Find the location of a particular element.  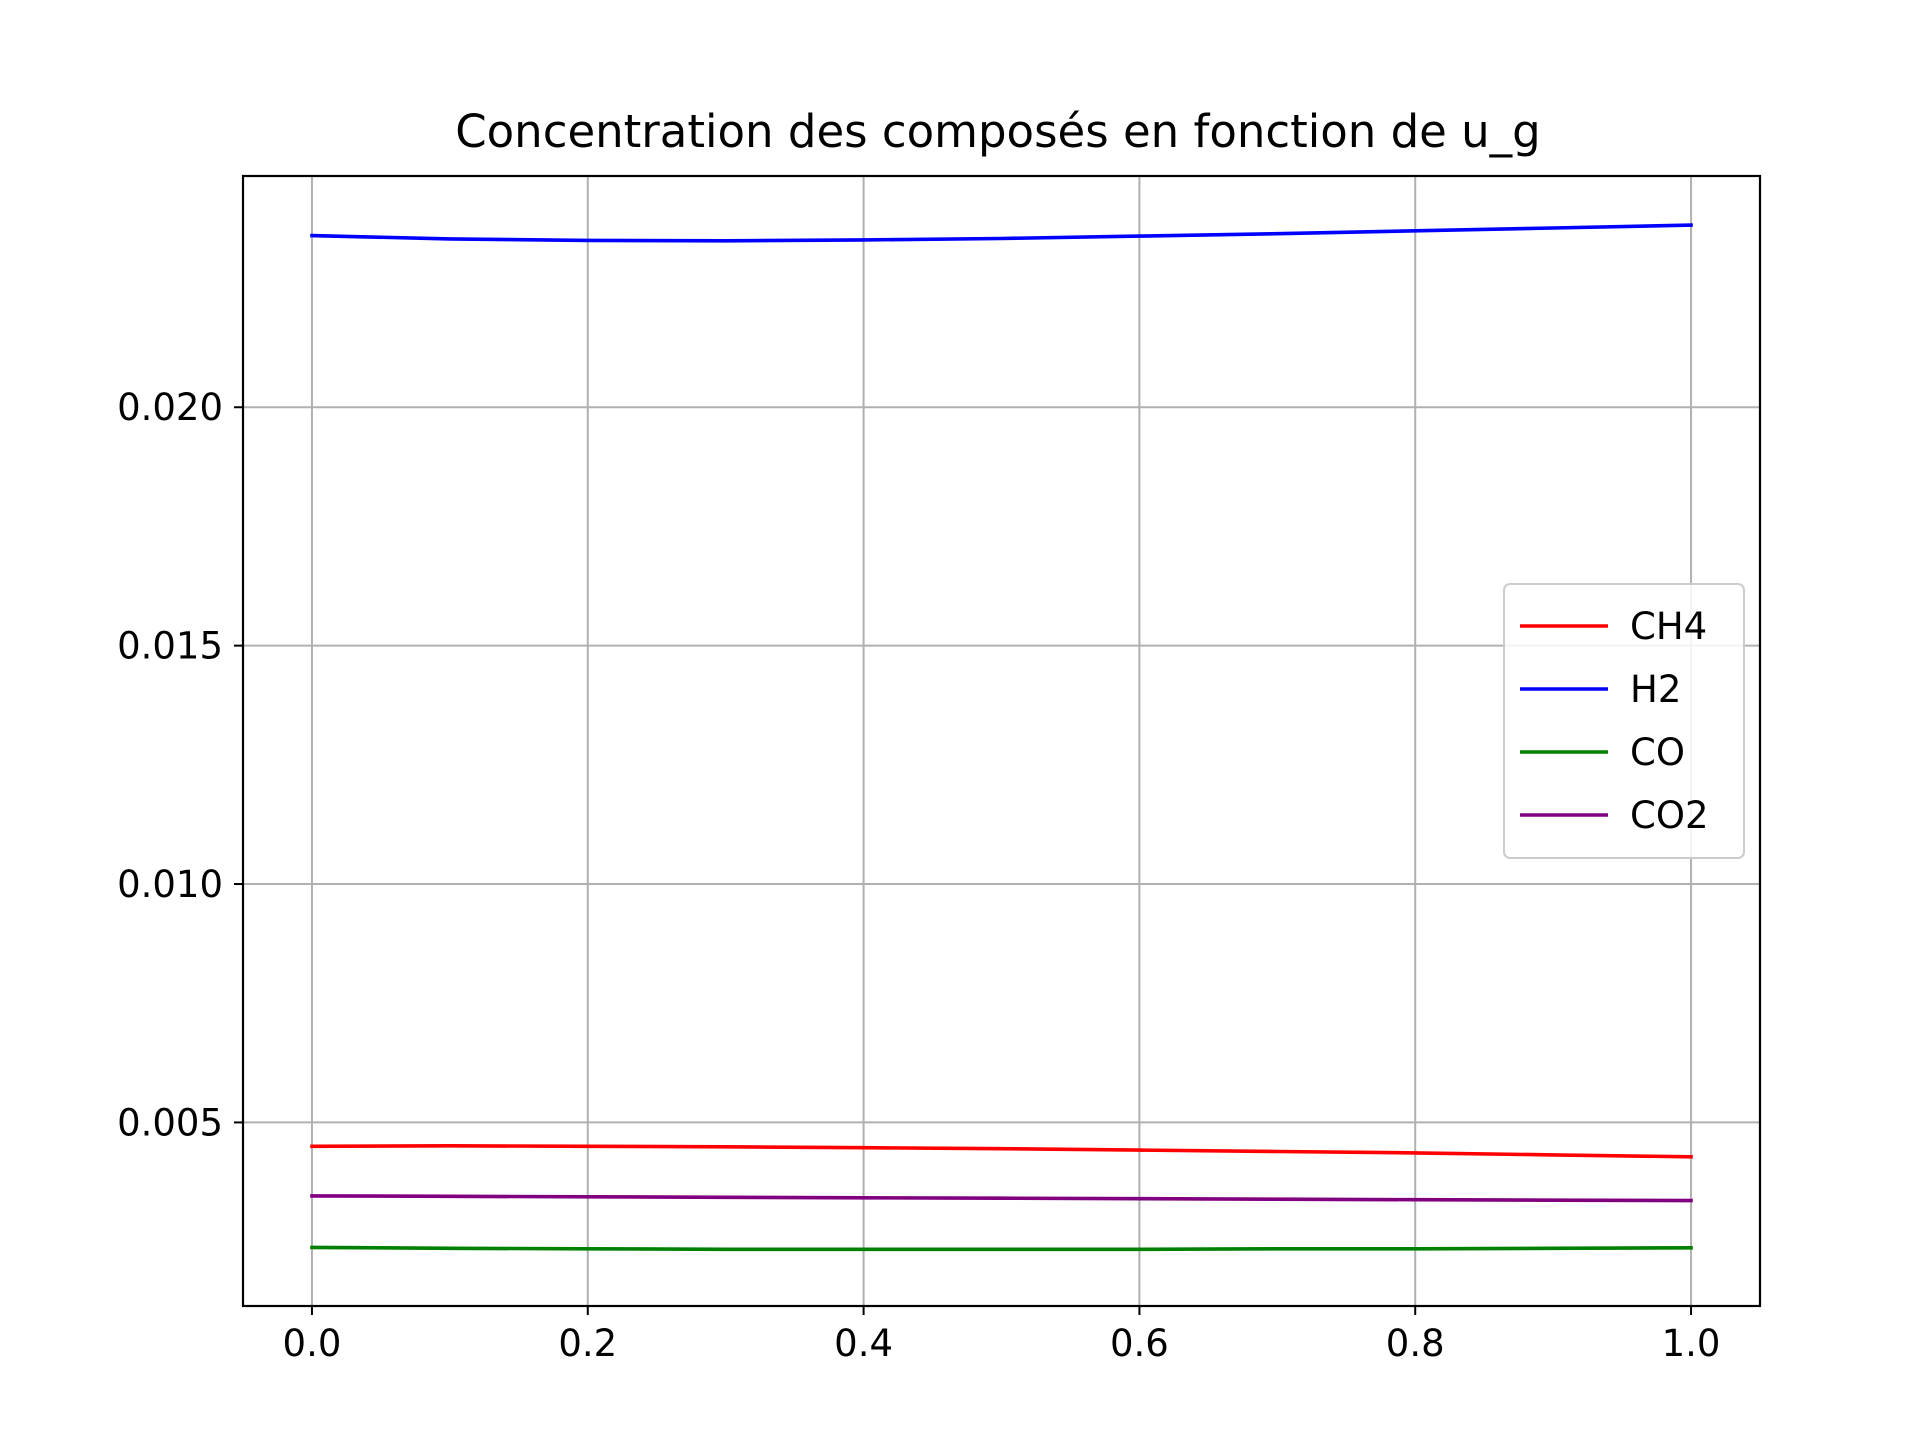

legend-label-h2: H2 is located at coordinates (1655, 689).